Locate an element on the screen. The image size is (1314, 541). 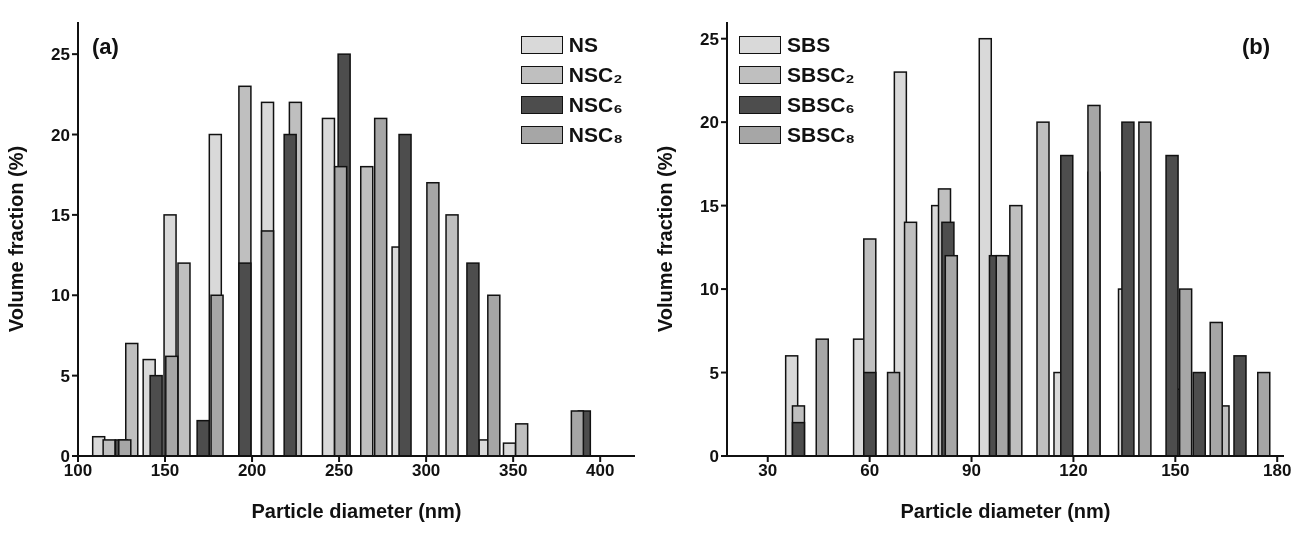
legend-label: SBSC₂ is located at coordinates (821, 75).